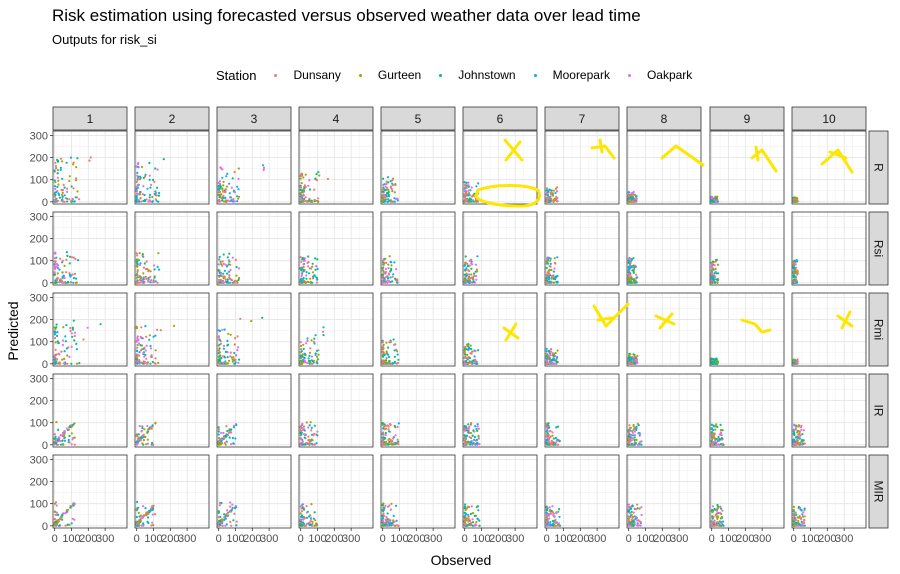 The image size is (900, 574). Describe the element at coordinates (664, 119) in the screenshot. I see `col-strip-label-8: 8` at that location.